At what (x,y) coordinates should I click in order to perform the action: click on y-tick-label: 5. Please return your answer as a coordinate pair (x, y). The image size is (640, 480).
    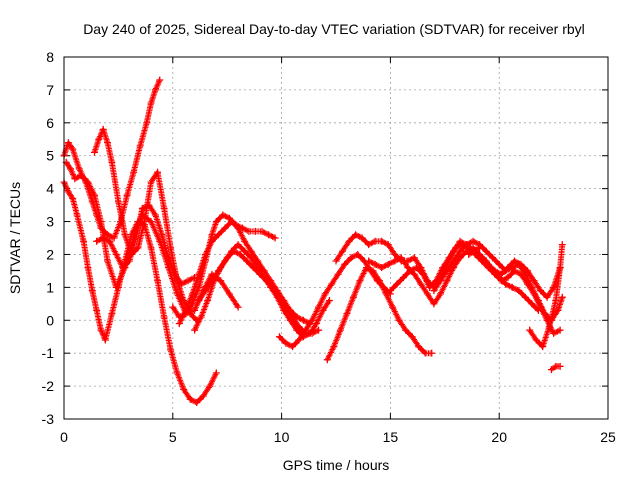
    Looking at the image, I should click on (50, 156).